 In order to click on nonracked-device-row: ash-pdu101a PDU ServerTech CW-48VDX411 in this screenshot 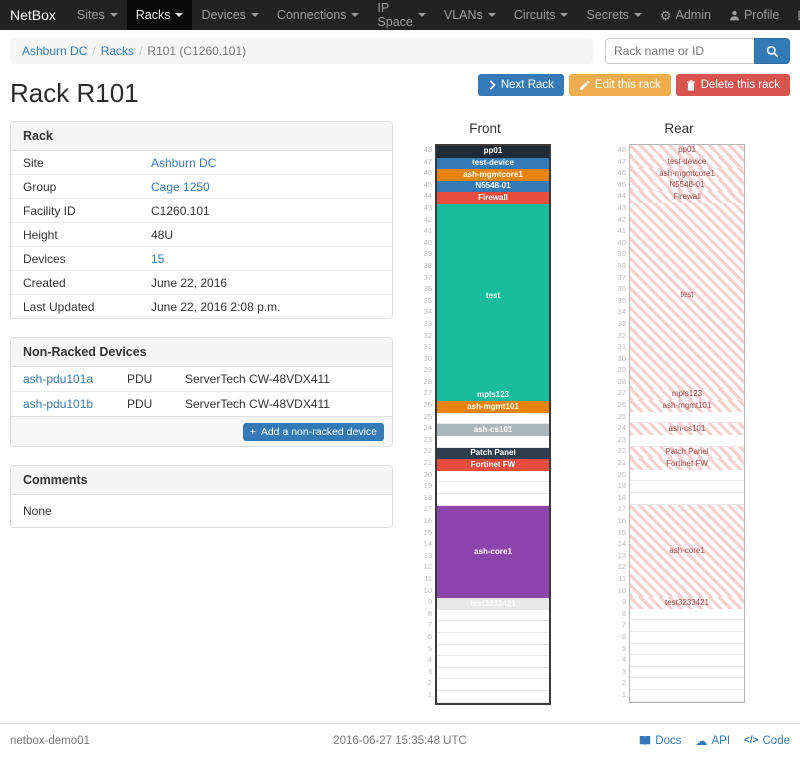, I will do `click(201, 379)`.